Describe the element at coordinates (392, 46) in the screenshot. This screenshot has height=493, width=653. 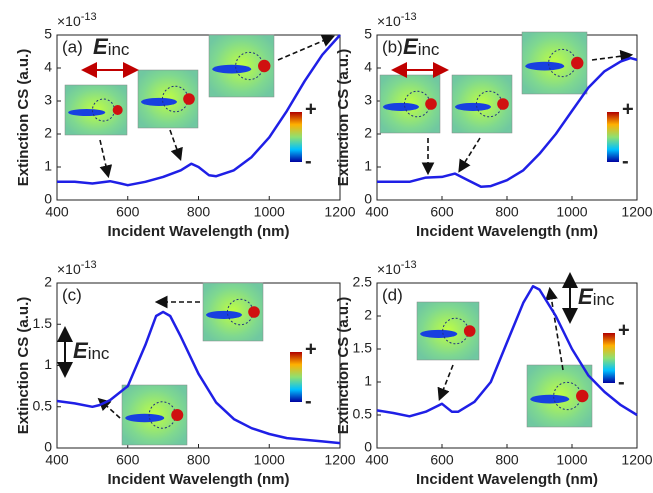
I see `panel-label: (b)` at that location.